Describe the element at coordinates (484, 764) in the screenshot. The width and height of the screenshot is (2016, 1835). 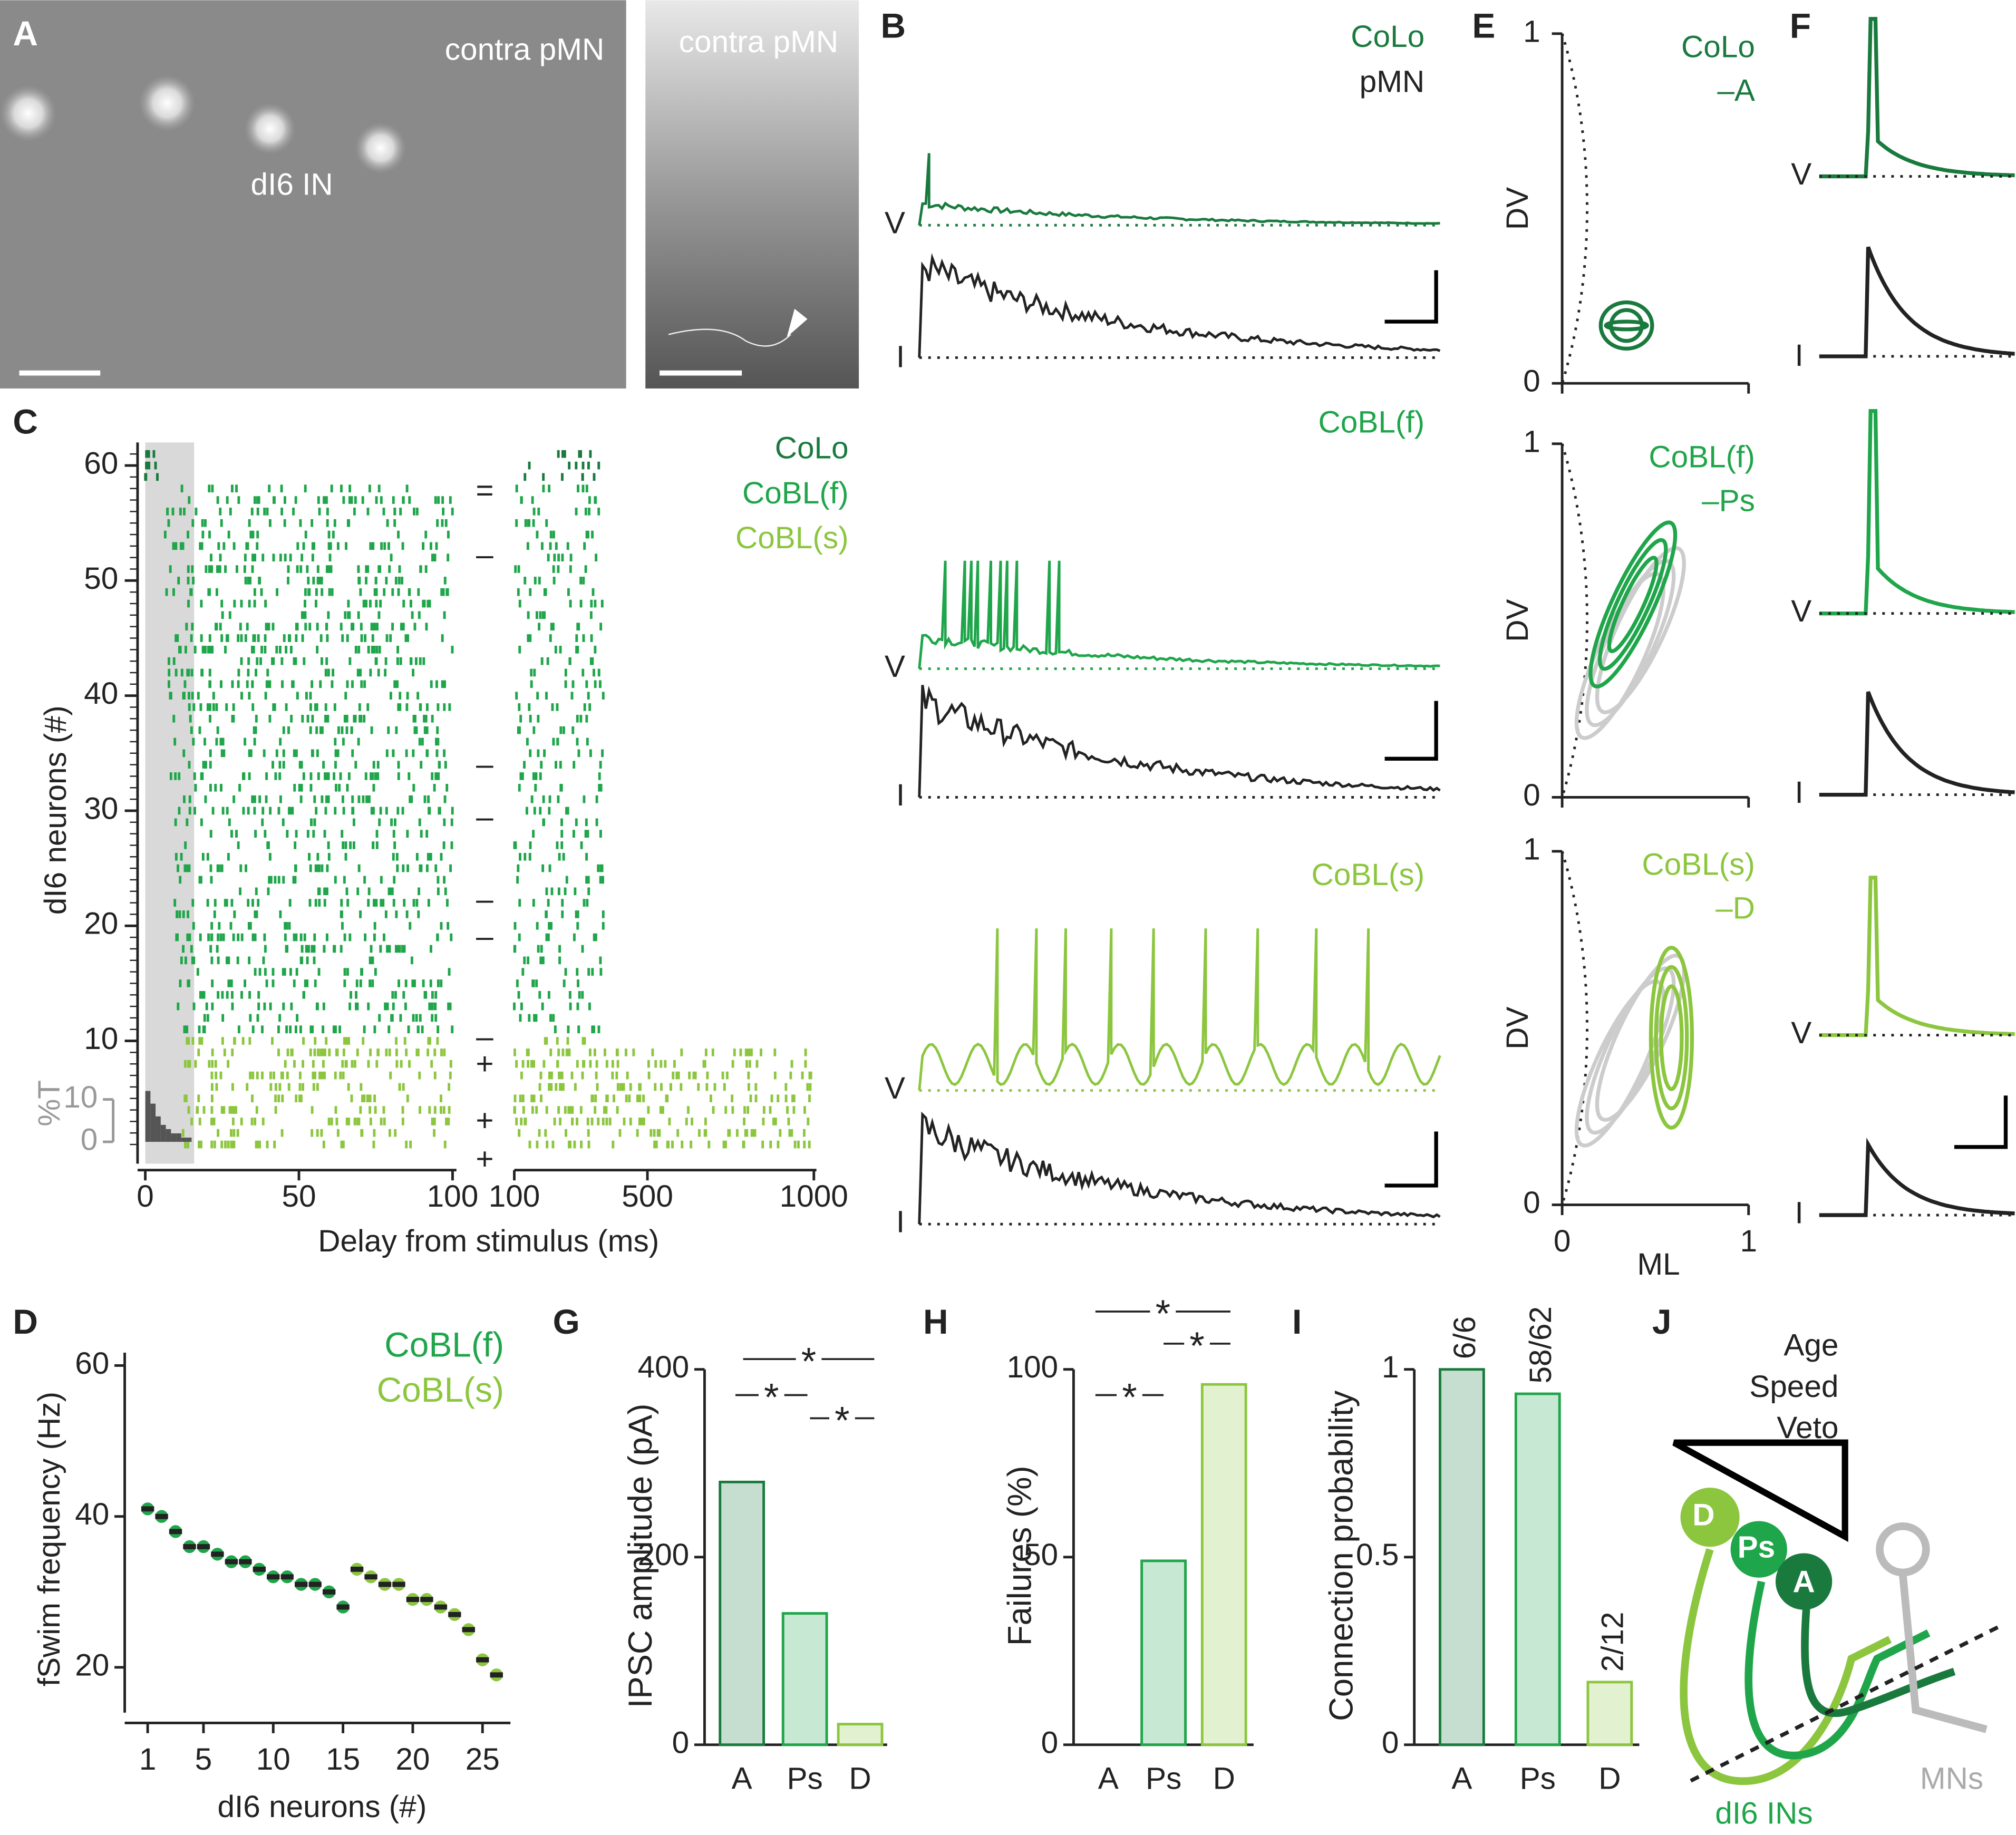
I see `row-marker: –` at that location.